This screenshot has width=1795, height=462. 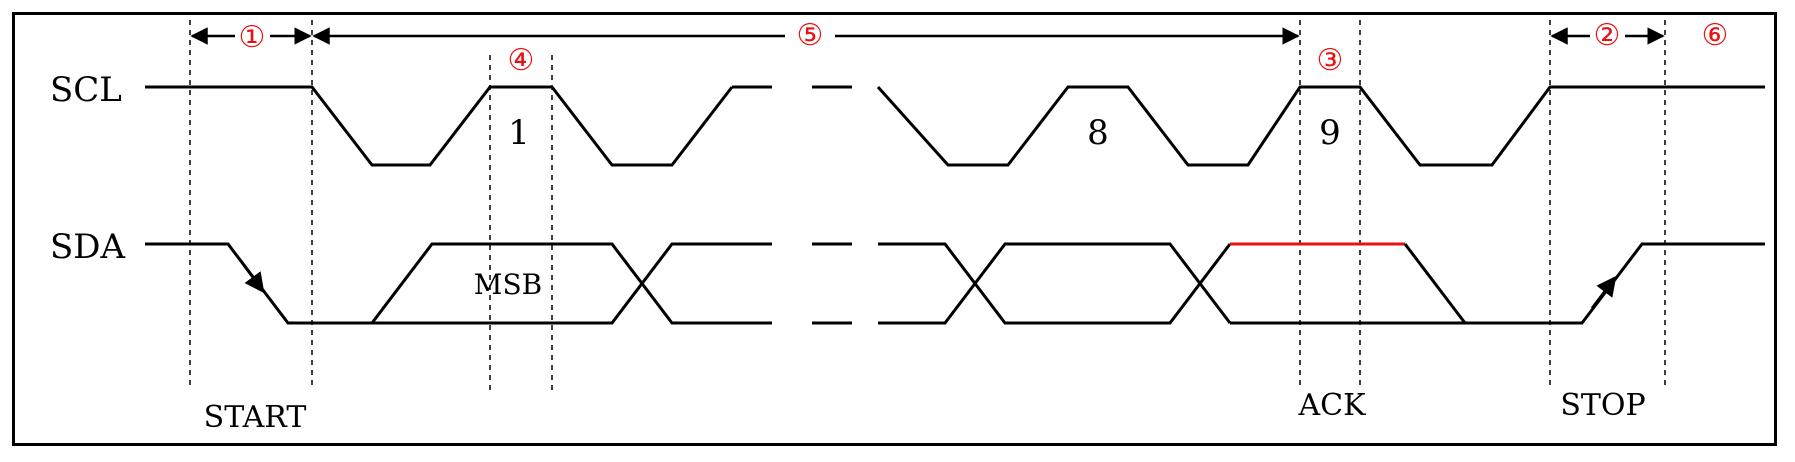 What do you see at coordinates (984, 48) in the screenshot?
I see `annotations: ① ⑤ ④ ③ ② ⑥` at bounding box center [984, 48].